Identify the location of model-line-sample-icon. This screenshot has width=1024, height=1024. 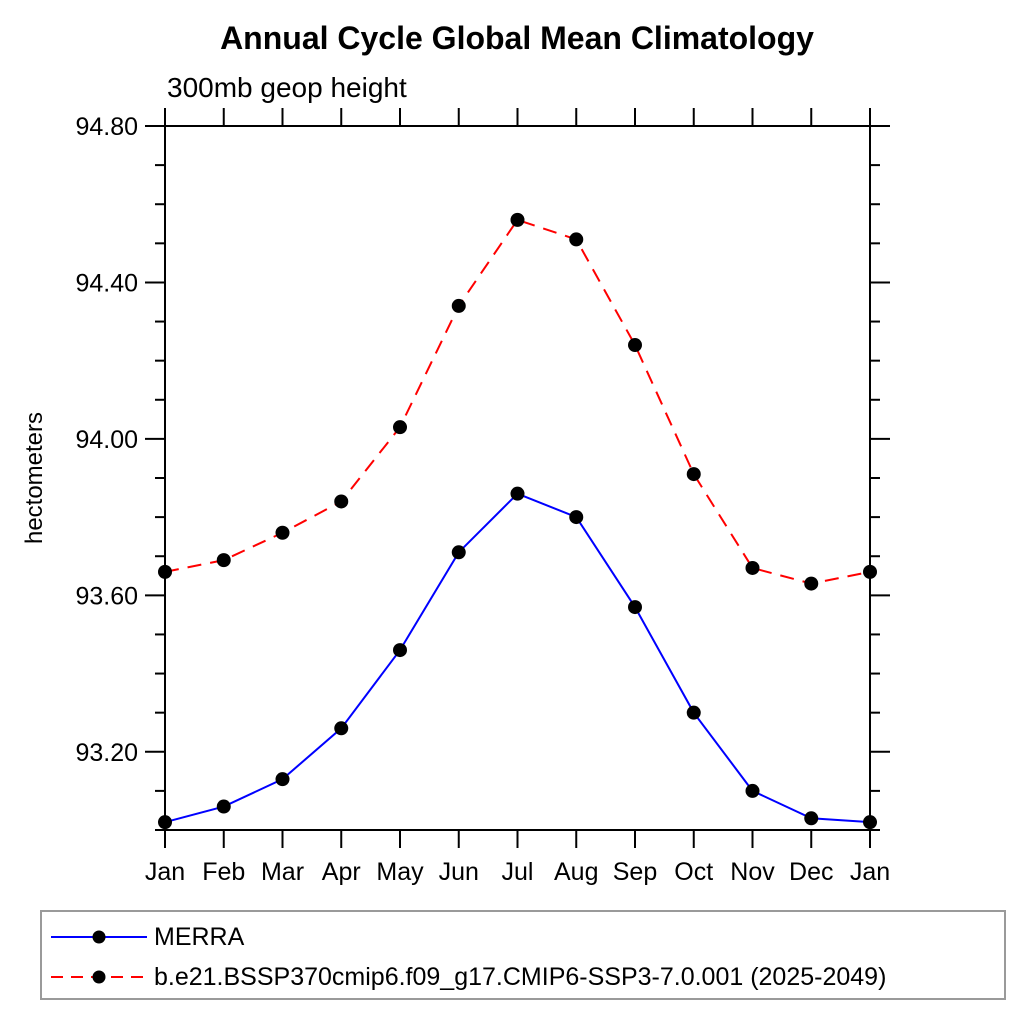
(99, 977).